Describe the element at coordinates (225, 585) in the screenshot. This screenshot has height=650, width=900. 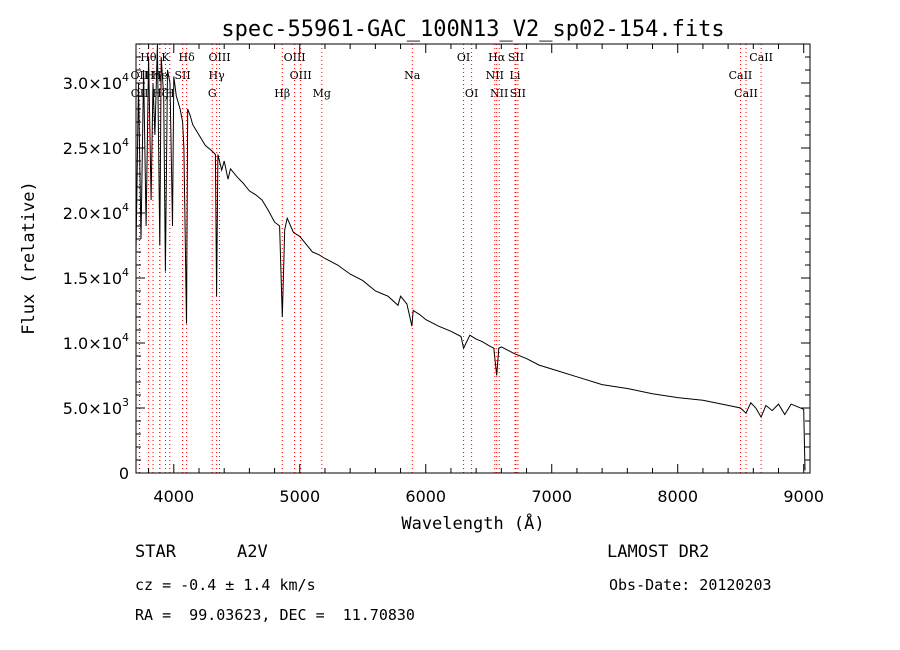
I see `redshift-cz: cz = -0.4 ± 1.4 km/s` at that location.